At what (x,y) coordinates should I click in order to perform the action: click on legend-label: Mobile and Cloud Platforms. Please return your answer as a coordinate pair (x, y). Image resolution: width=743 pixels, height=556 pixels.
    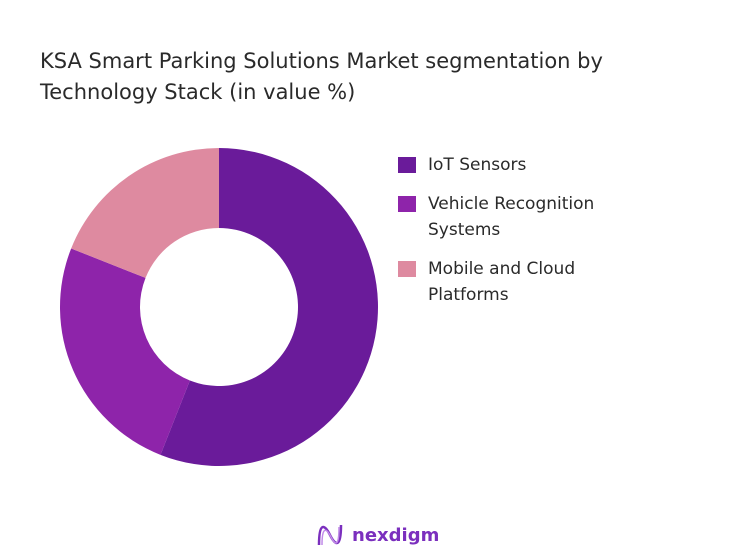
    Looking at the image, I should click on (502, 282).